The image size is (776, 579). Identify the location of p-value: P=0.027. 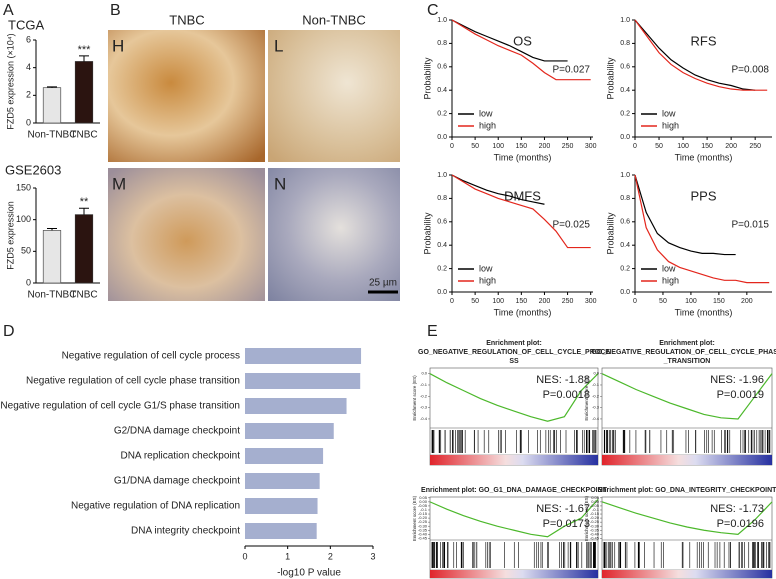
(571, 70).